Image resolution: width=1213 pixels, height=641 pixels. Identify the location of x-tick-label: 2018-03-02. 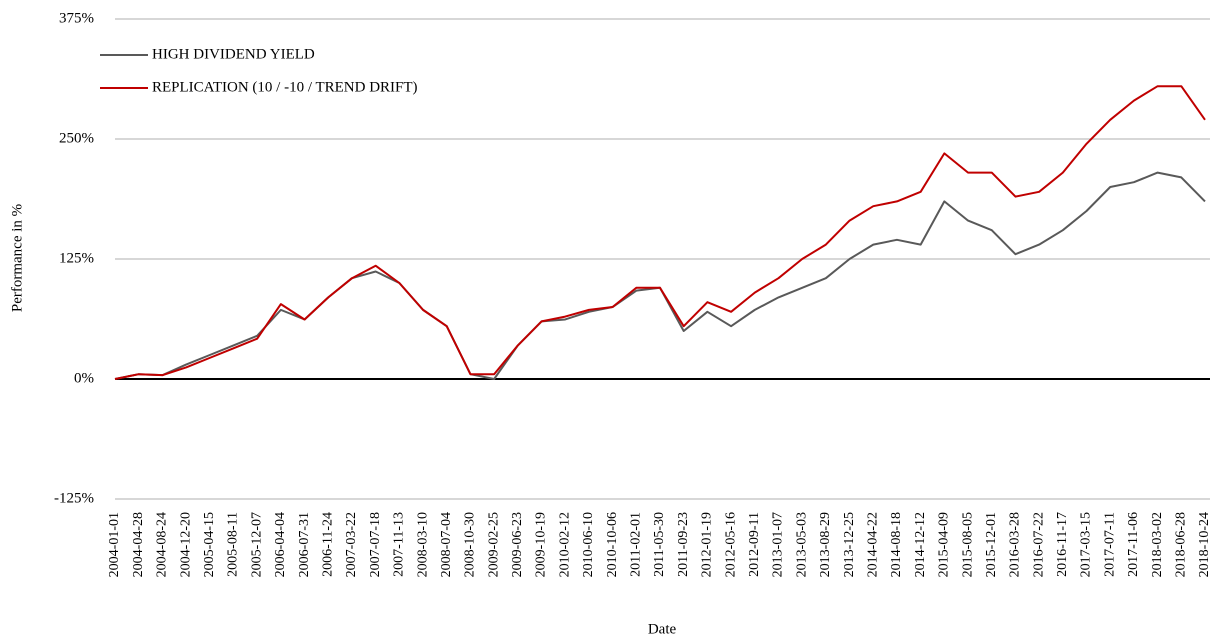
(1157, 544).